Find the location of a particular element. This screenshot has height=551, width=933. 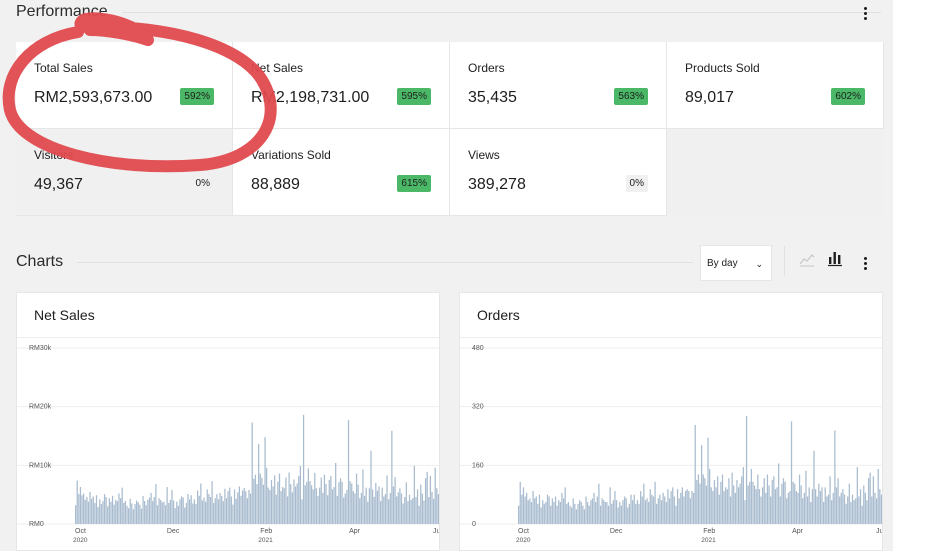

more-vertical-icon is located at coordinates (865, 13).